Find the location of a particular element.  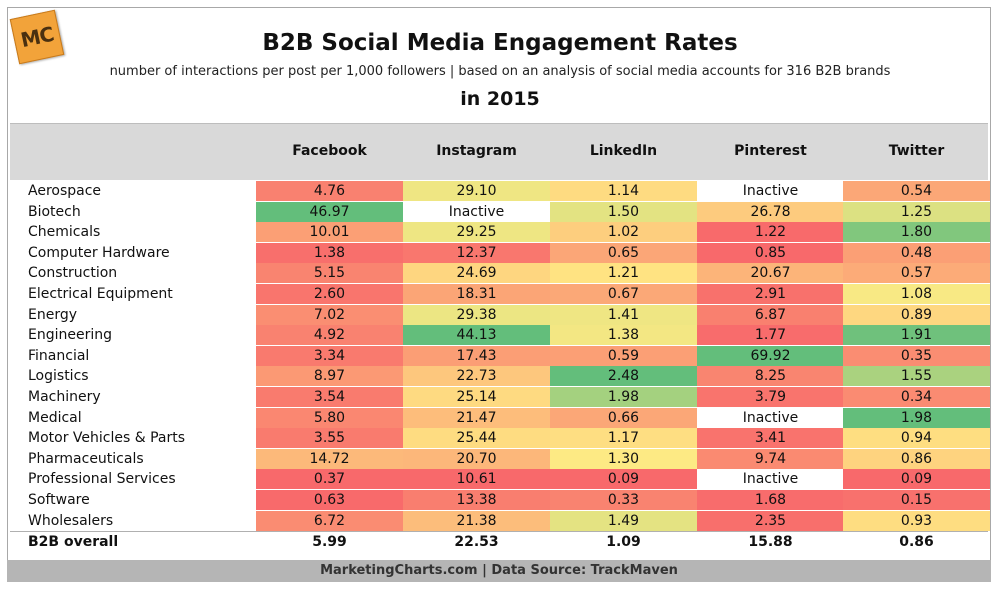

heatmap-cell-linkedin: 0.66 is located at coordinates (623, 417).